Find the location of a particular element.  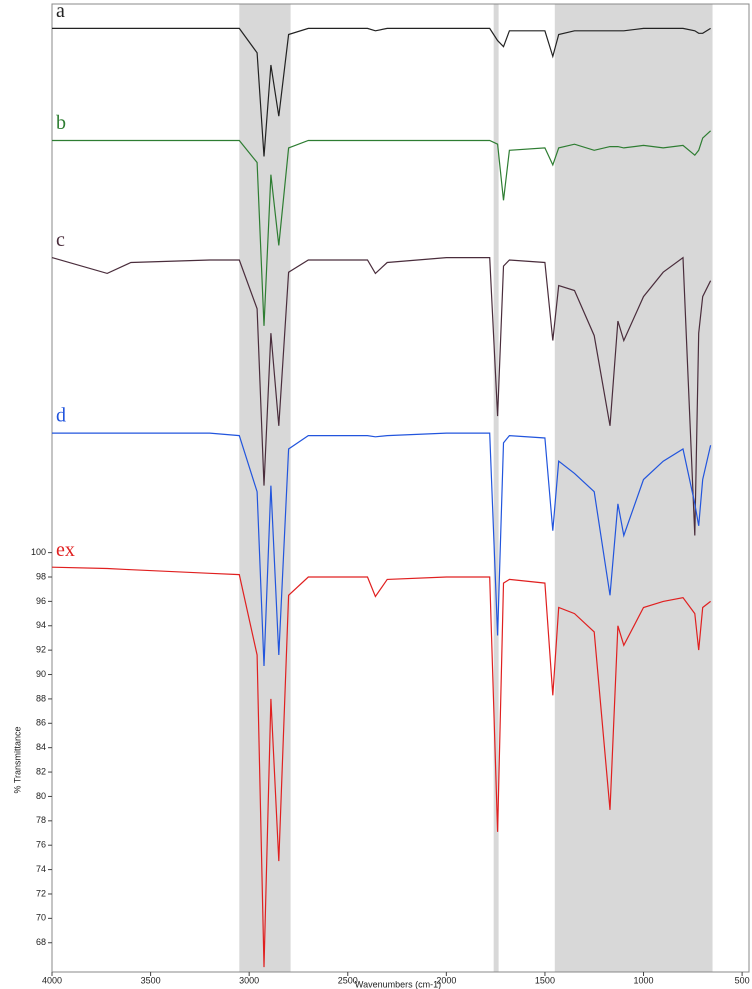

y-tick-label: 82 is located at coordinates (41, 771).